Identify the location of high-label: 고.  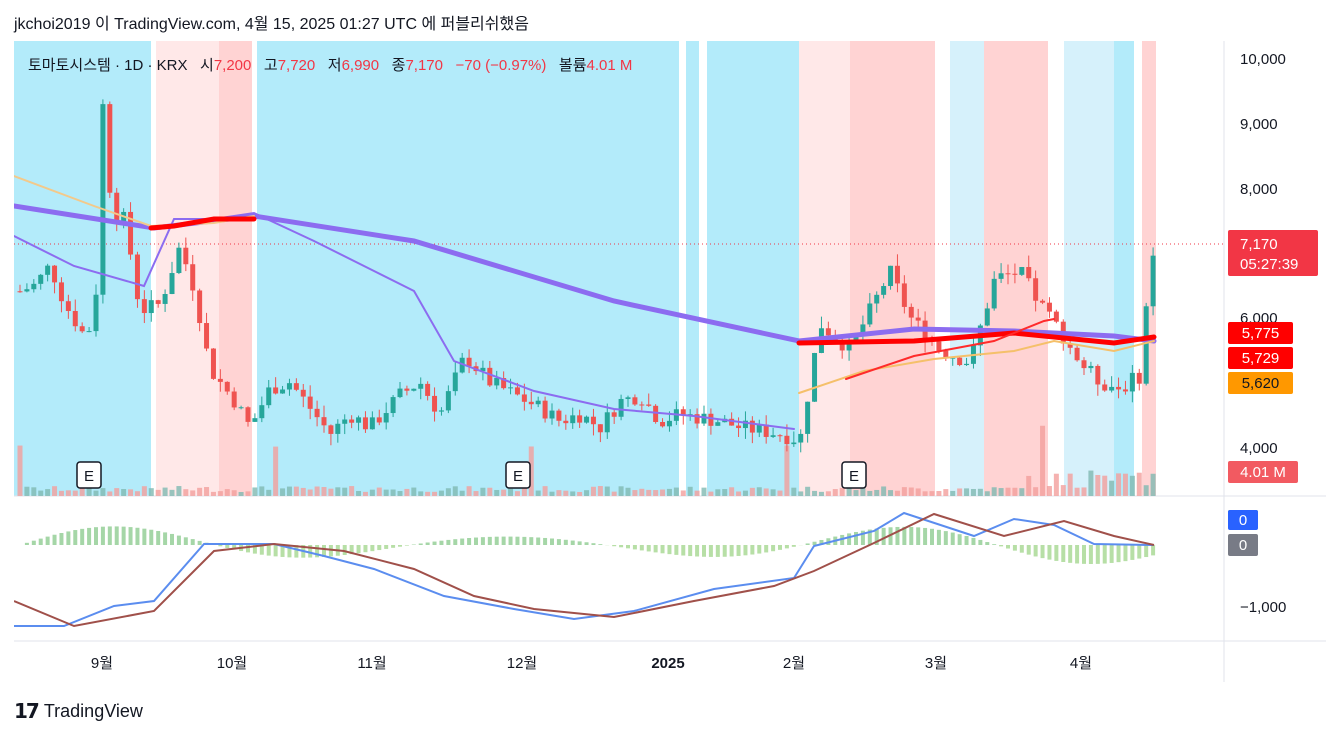
(270, 65).